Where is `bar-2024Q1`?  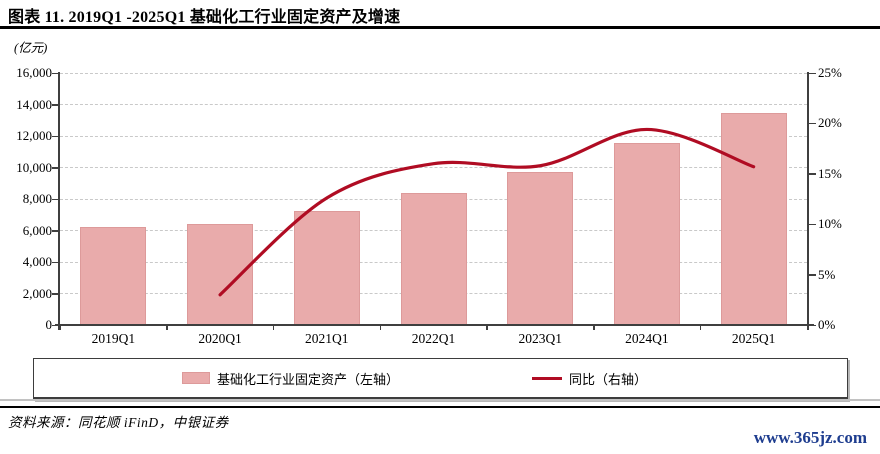 bar-2024Q1 is located at coordinates (646, 233).